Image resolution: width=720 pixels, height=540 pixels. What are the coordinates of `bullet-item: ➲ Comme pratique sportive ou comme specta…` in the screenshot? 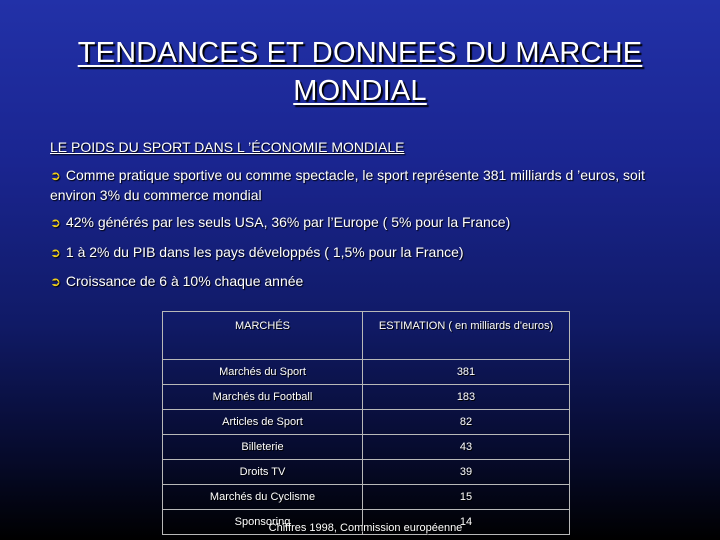 It's located at (360, 185).